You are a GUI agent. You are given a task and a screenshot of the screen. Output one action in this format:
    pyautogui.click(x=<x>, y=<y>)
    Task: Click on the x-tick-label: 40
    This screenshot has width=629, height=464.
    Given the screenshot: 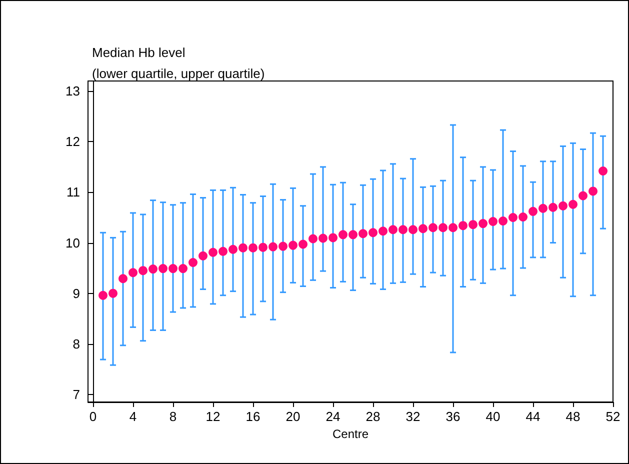 What is the action you would take?
    pyautogui.click(x=493, y=416)
    